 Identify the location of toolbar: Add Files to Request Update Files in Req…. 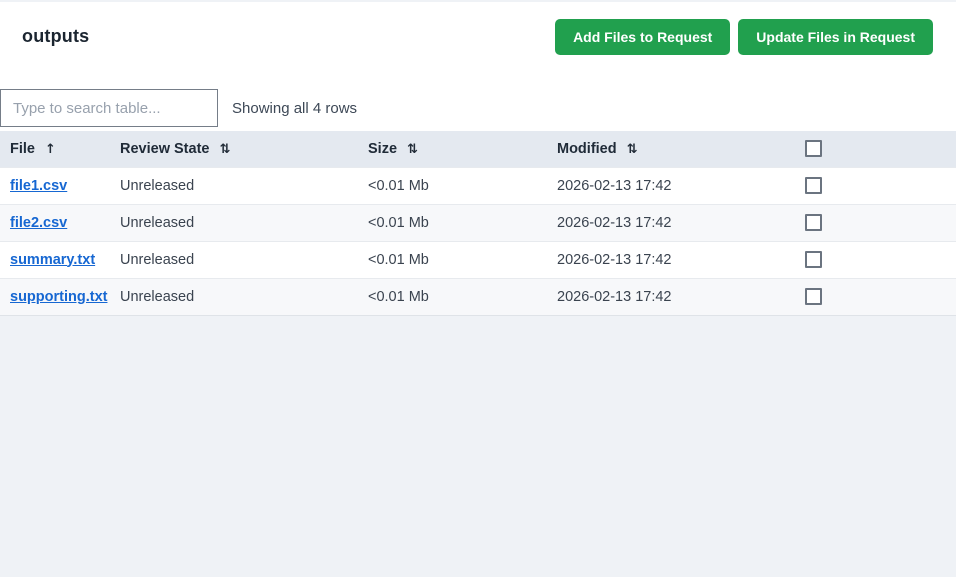
(744, 36).